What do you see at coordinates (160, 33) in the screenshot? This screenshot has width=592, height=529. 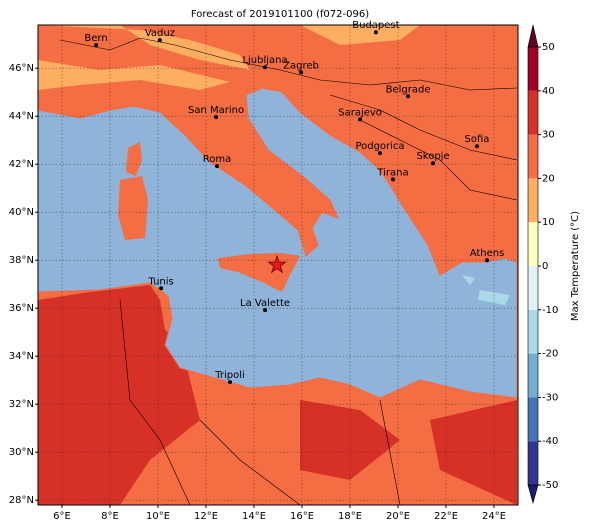 I see `city-label: Vaduz` at bounding box center [160, 33].